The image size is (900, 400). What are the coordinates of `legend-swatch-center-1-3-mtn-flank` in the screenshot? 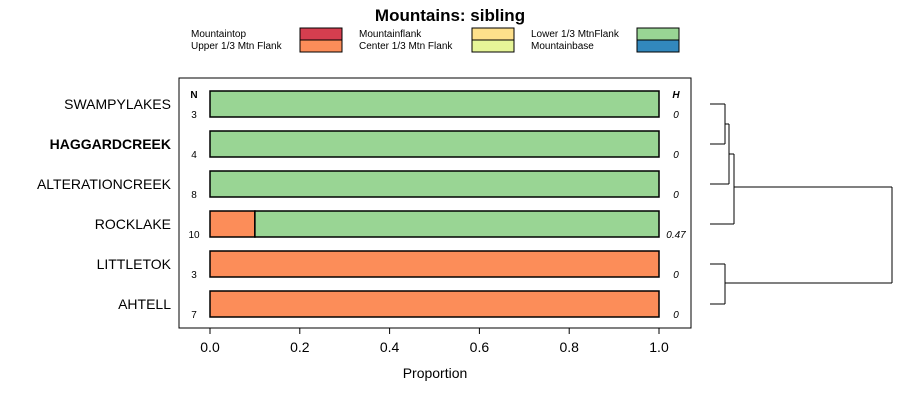 It's located at (493, 46).